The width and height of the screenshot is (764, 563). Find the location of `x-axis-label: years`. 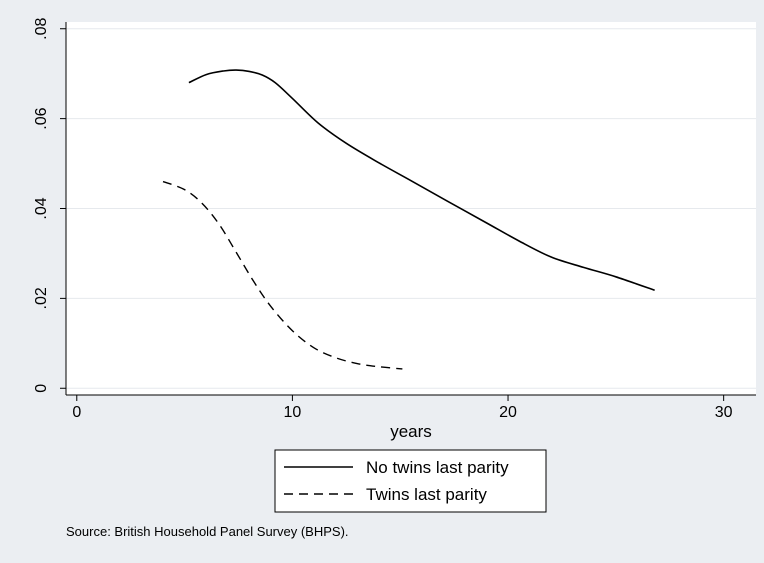

x-axis-label: years is located at coordinates (411, 431).